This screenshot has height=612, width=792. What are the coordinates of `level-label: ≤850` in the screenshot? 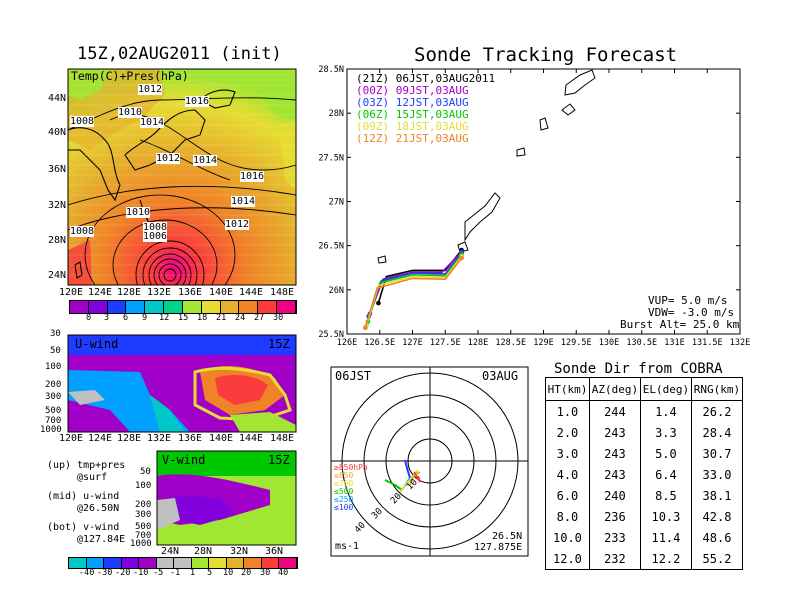 It's located at (344, 475).